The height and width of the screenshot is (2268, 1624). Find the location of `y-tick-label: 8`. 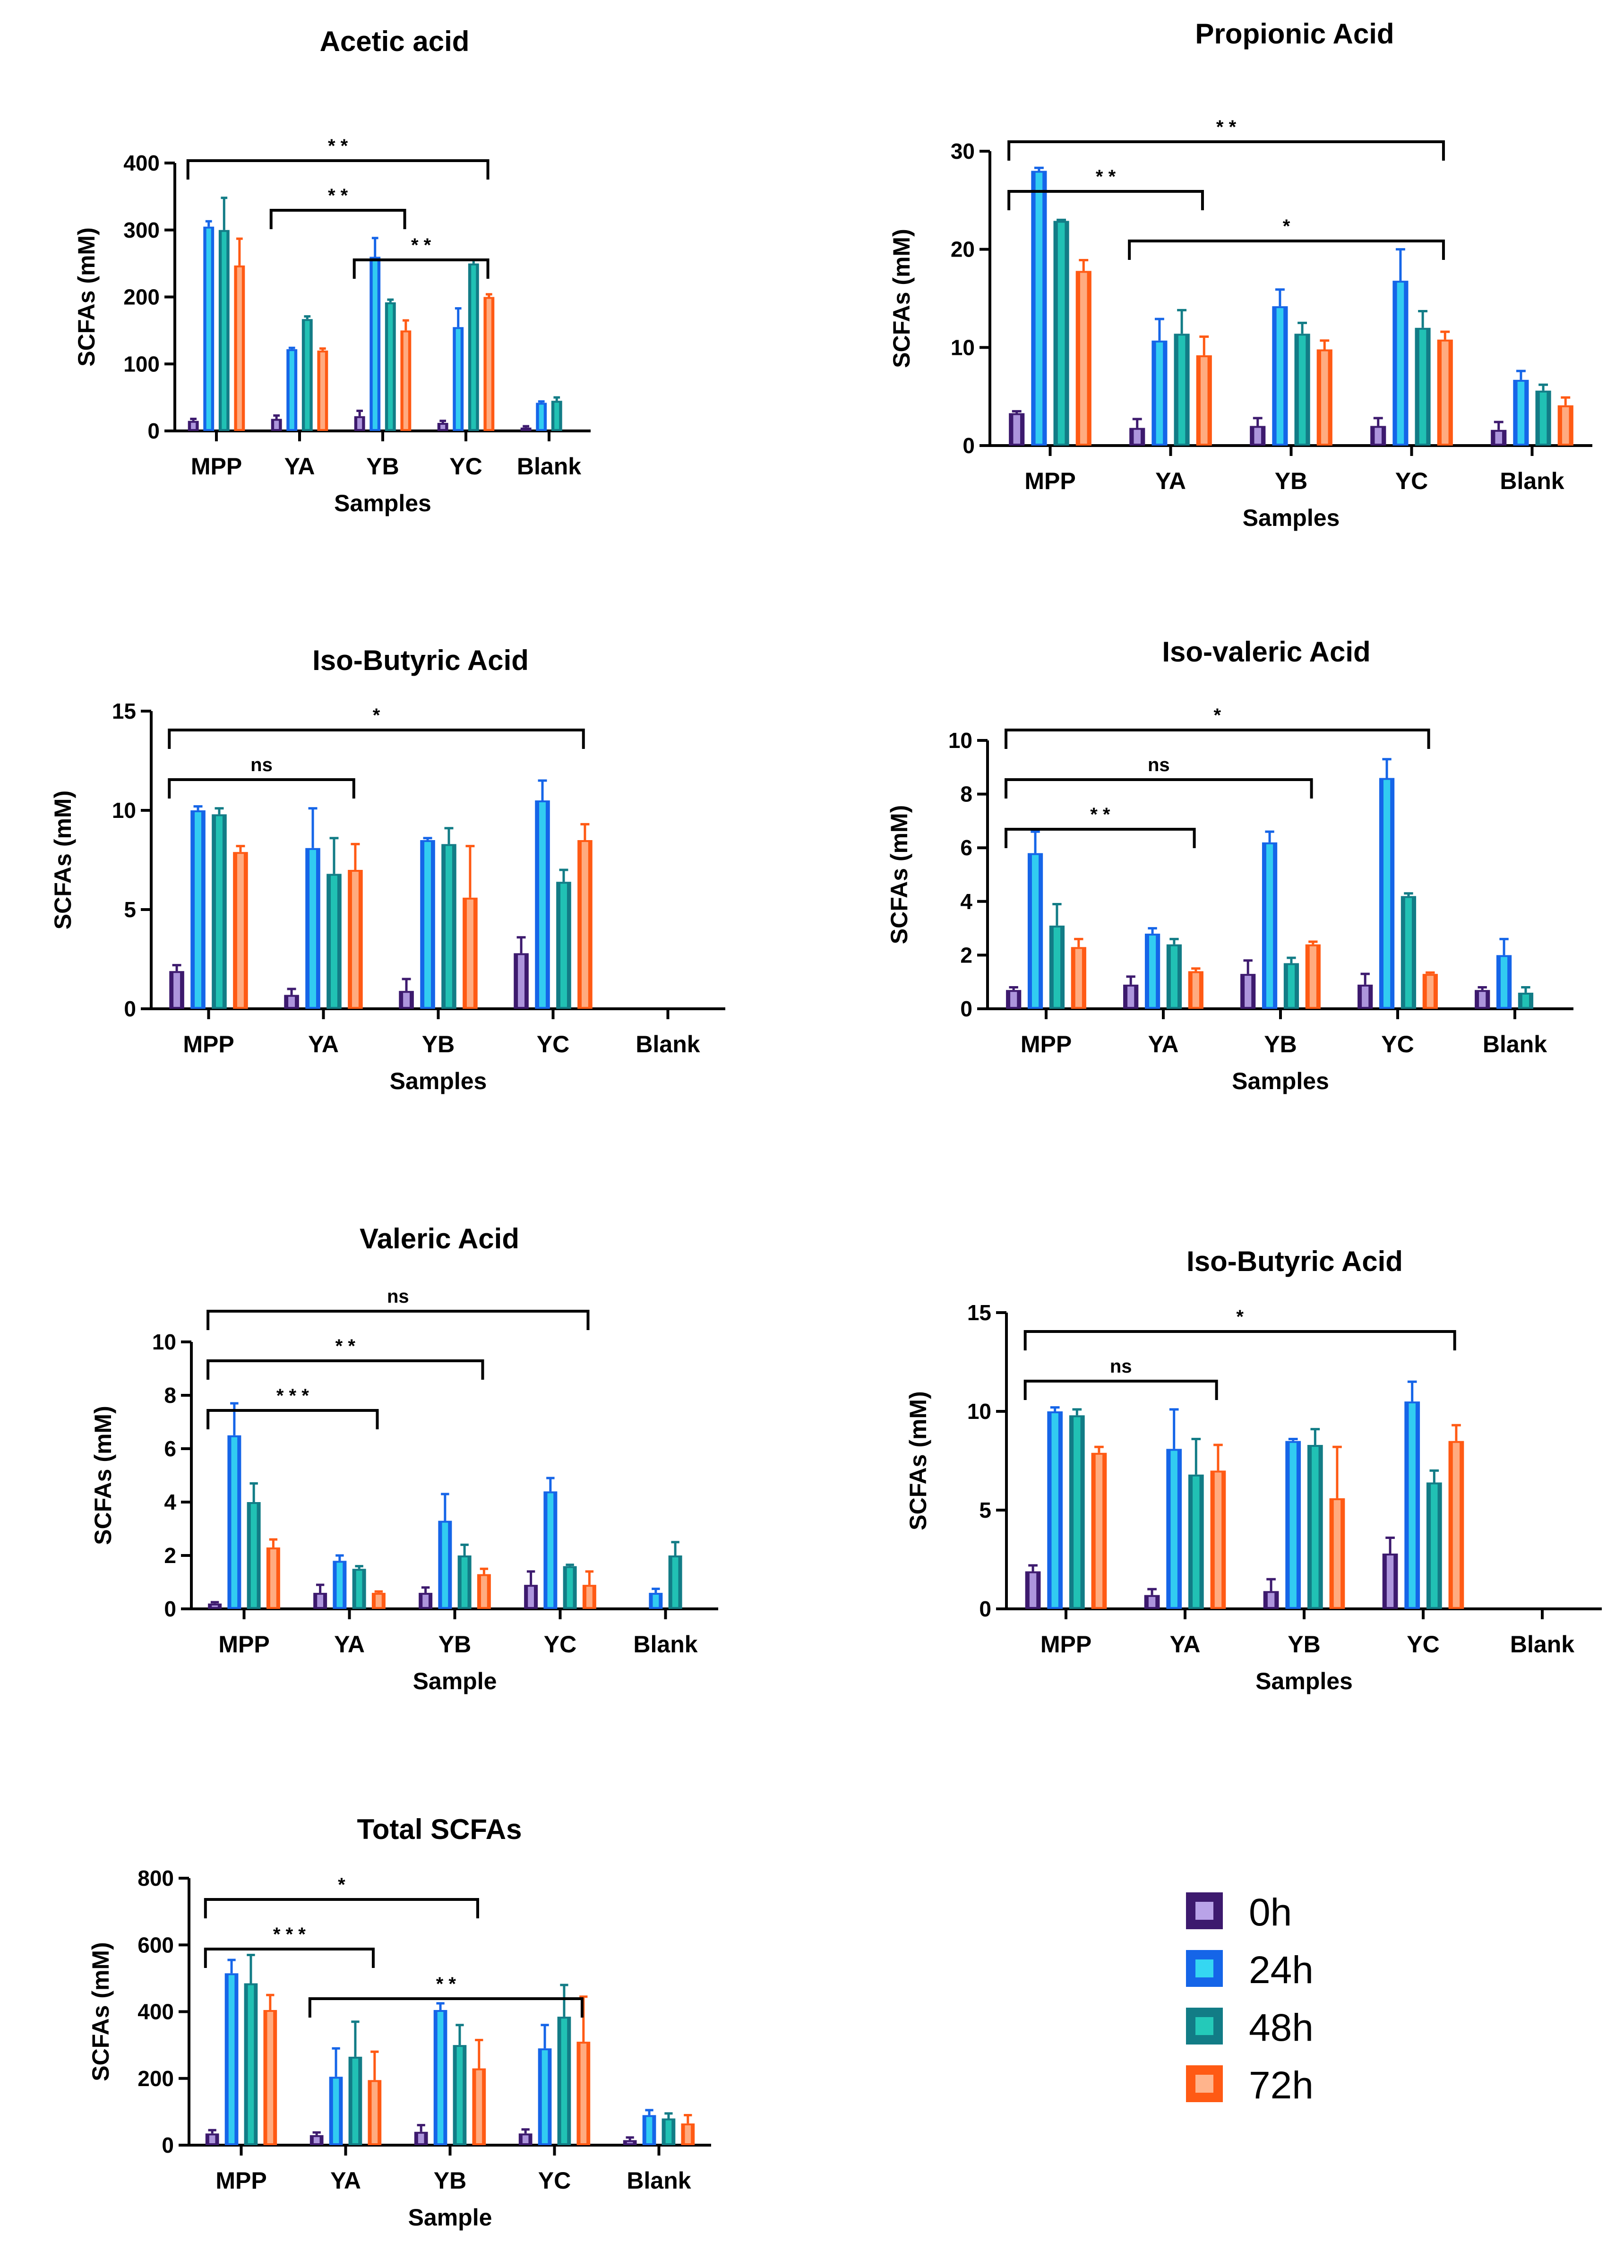

y-tick-label: 8 is located at coordinates (170, 1395).